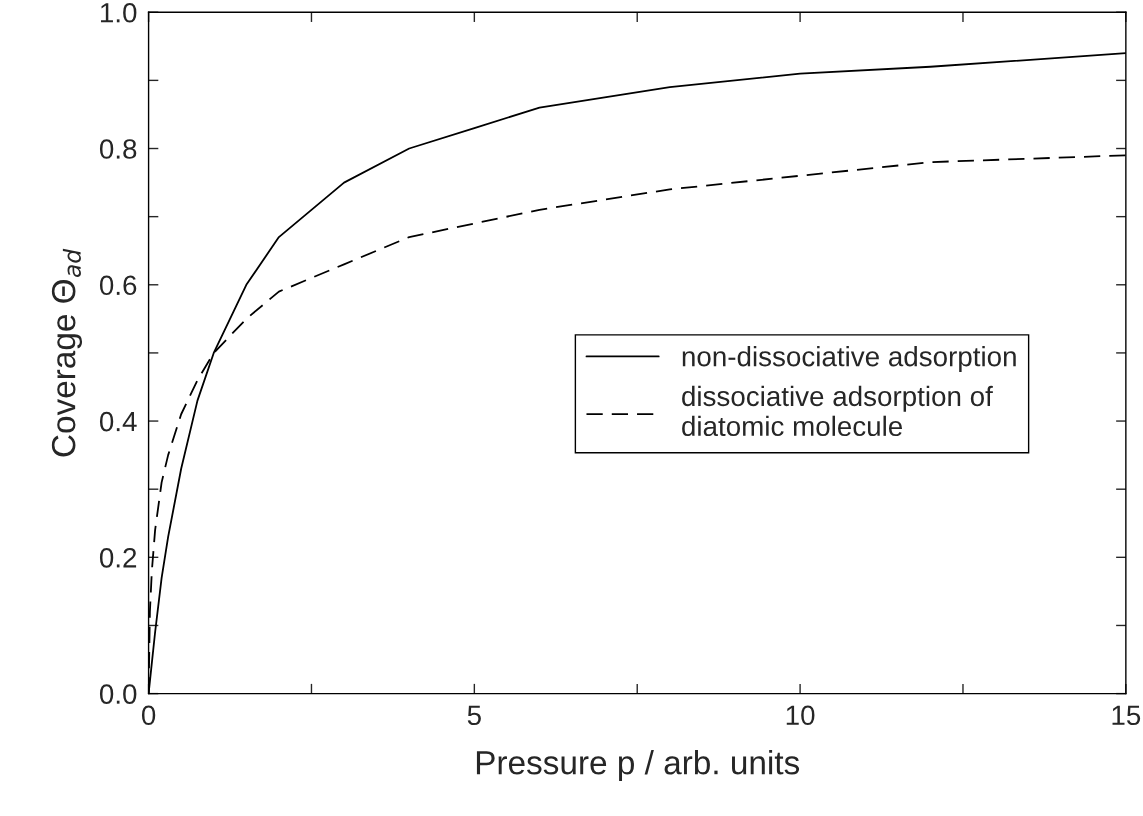  I want to click on y-axis-title: Coverage Θ$_{ad}$, so click(67, 352).